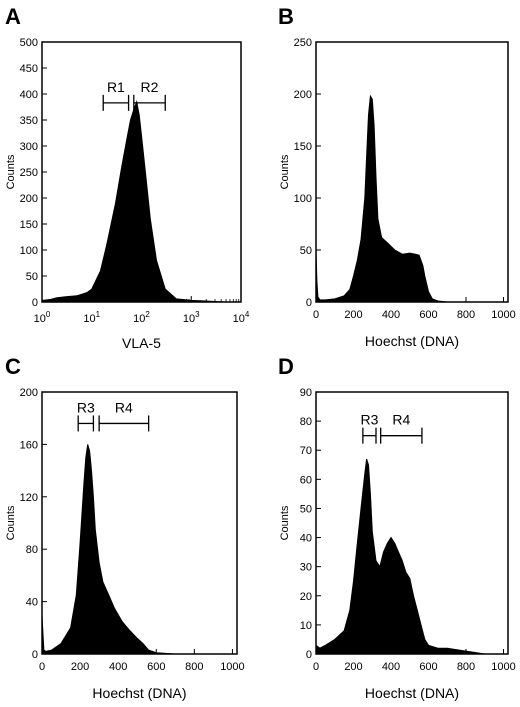 The height and width of the screenshot is (707, 520). I want to click on y-tick-label: 30, so click(306, 568).